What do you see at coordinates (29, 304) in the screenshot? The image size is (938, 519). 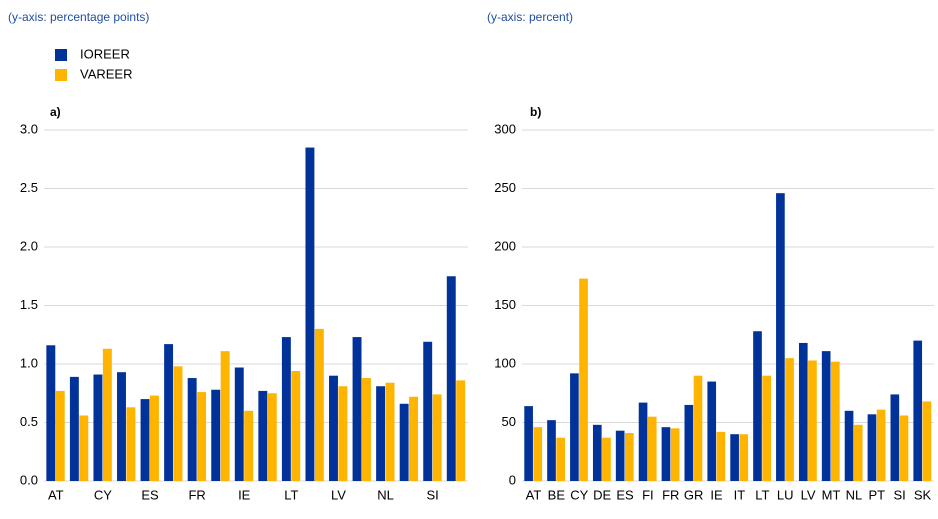 I see `y-tick-label: 1.5` at bounding box center [29, 304].